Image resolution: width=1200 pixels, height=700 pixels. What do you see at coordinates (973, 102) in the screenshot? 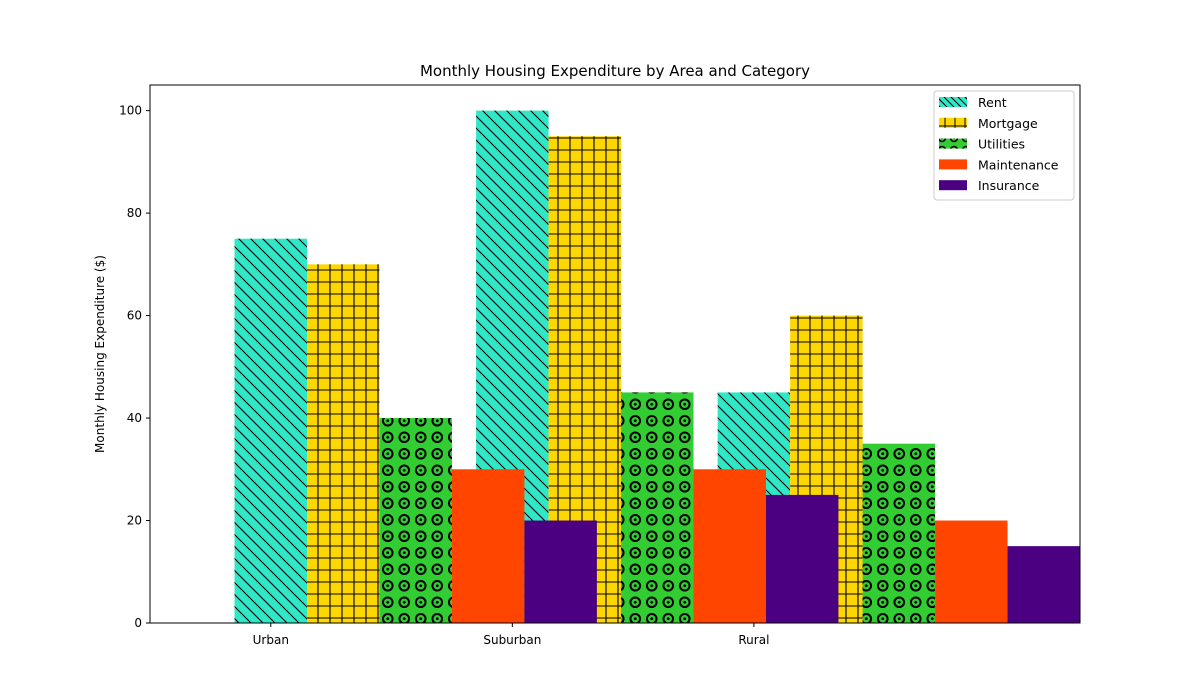
I see `legend-item-rent: Rent` at bounding box center [973, 102].